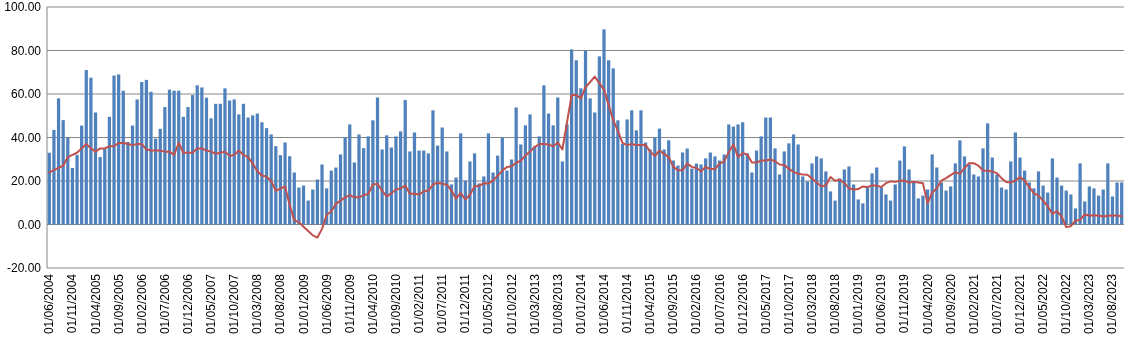 This screenshot has width=1126, height=343. Describe the element at coordinates (465, 303) in the screenshot. I see `x-tick-label: 01/12/2011` at that location.